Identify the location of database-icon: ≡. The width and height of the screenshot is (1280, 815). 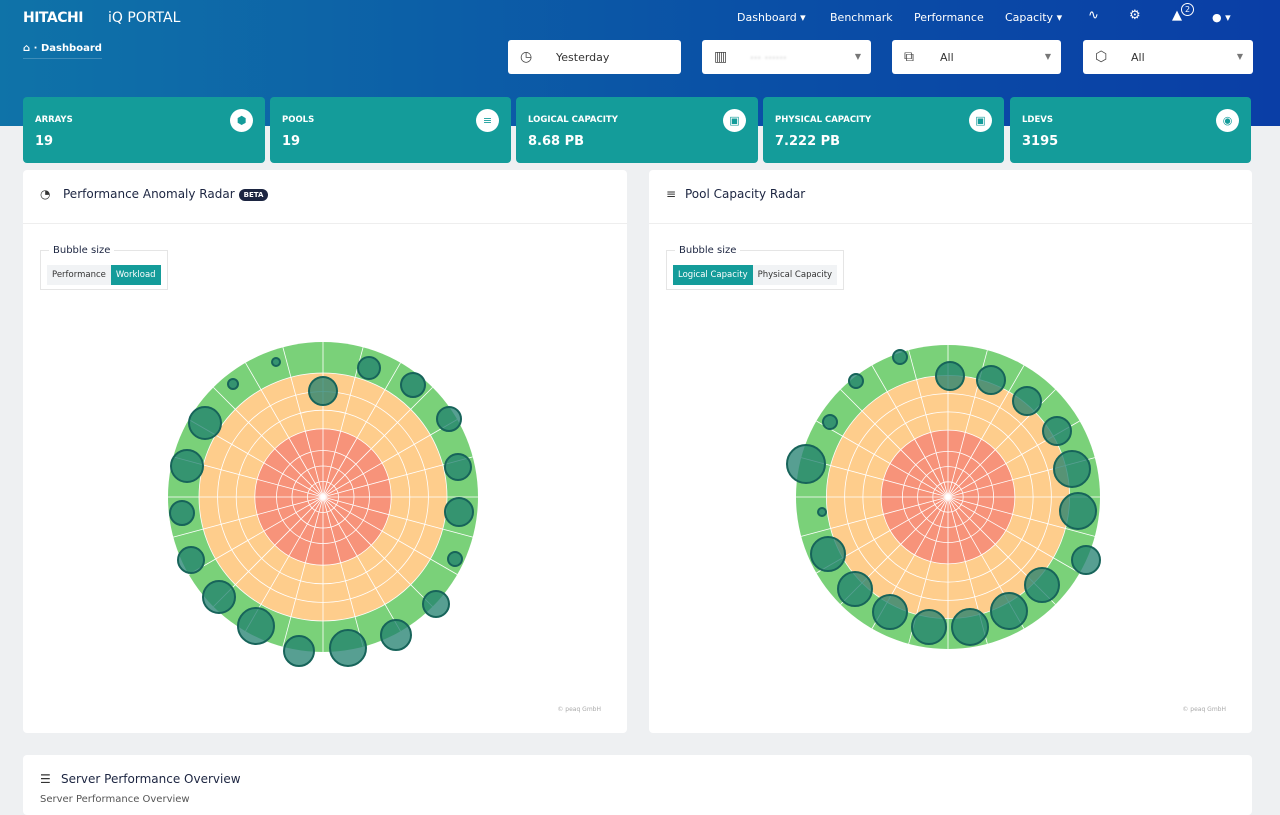
(487, 120).